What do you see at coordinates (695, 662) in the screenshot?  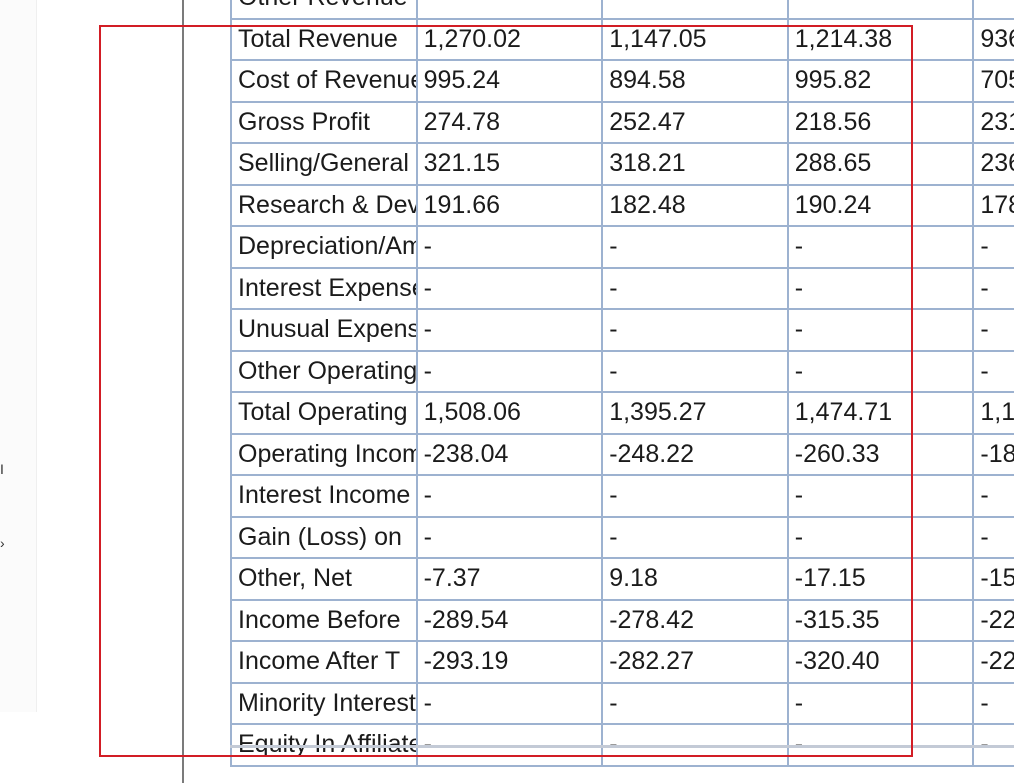 I see `value-cell: -282.27` at bounding box center [695, 662].